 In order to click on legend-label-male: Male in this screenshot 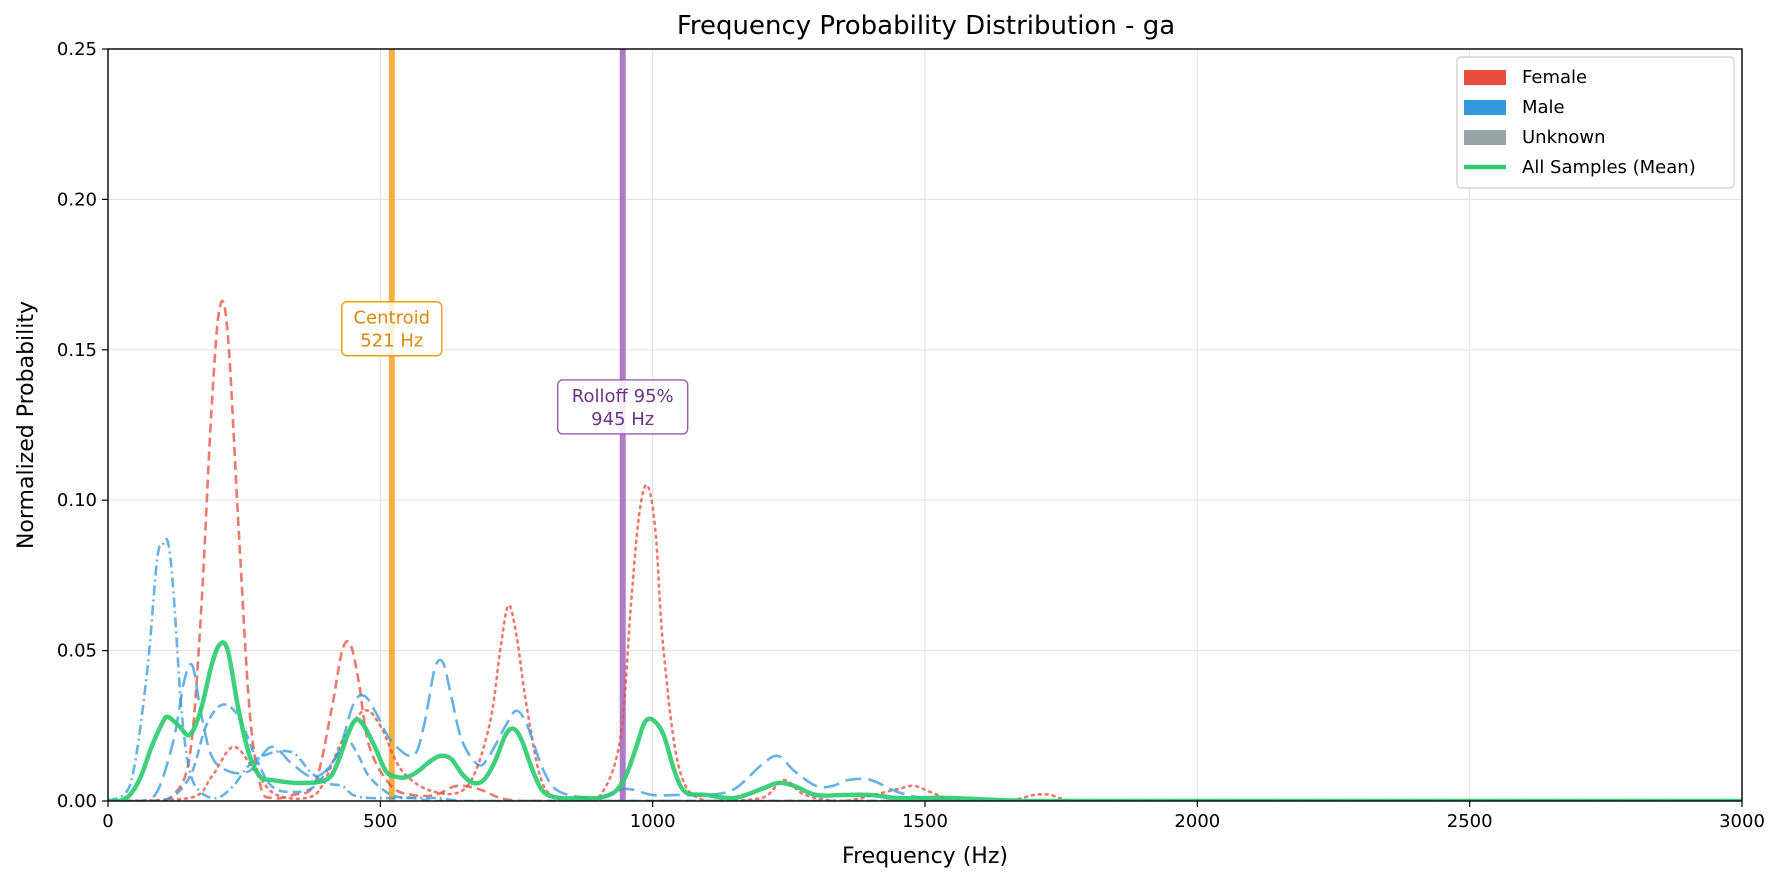, I will do `click(1543, 107)`.